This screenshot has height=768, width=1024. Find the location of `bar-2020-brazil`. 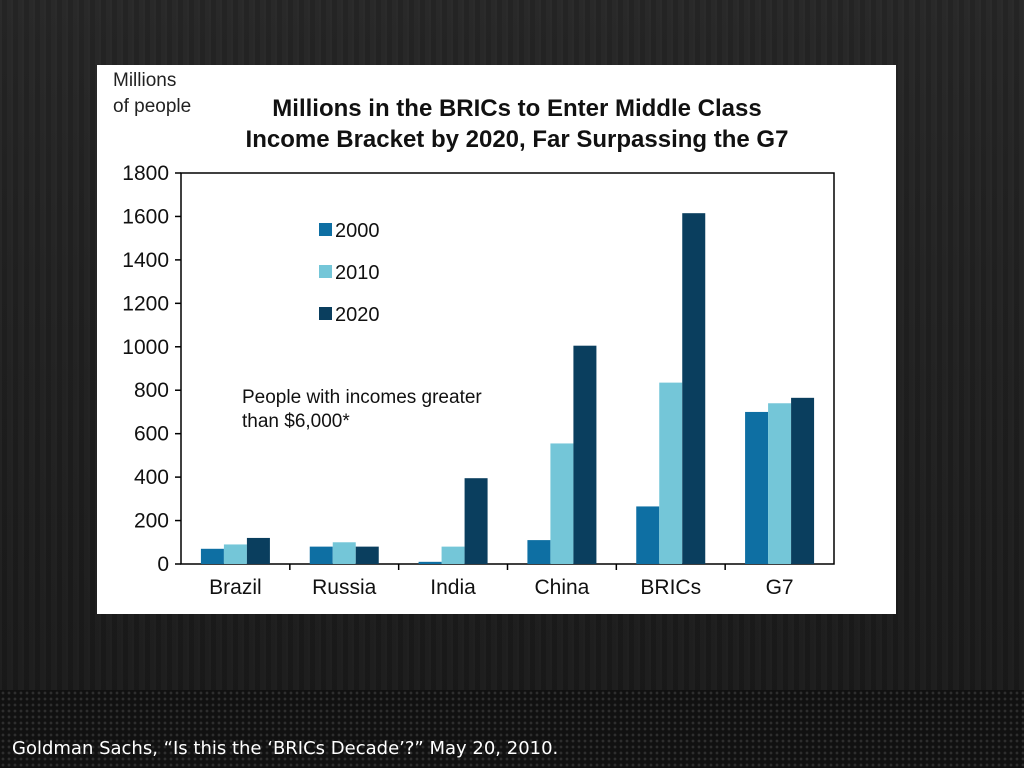

bar-2020-brazil is located at coordinates (258, 550).